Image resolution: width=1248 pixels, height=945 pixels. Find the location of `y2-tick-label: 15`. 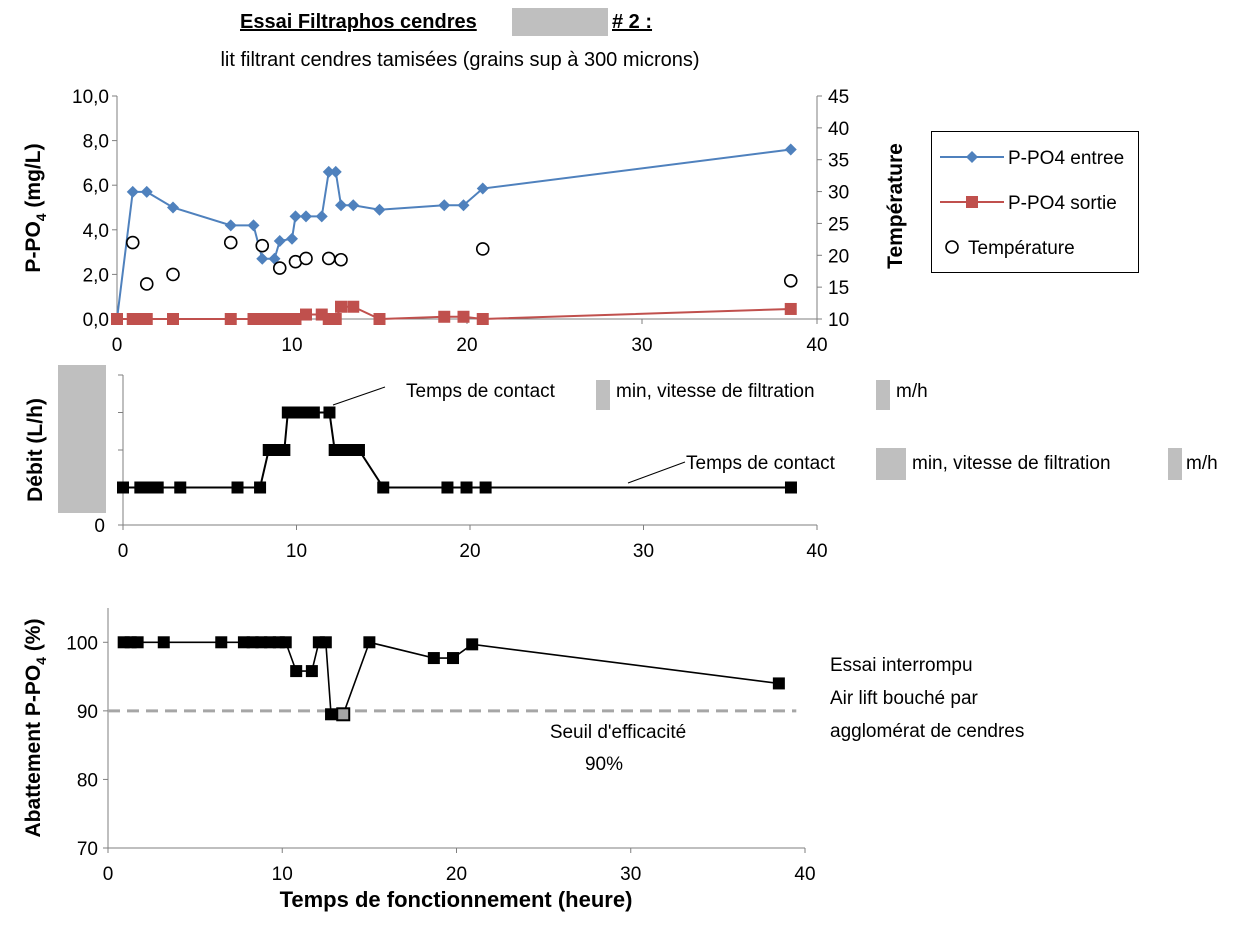

y2-tick-label: 15 is located at coordinates (838, 288).